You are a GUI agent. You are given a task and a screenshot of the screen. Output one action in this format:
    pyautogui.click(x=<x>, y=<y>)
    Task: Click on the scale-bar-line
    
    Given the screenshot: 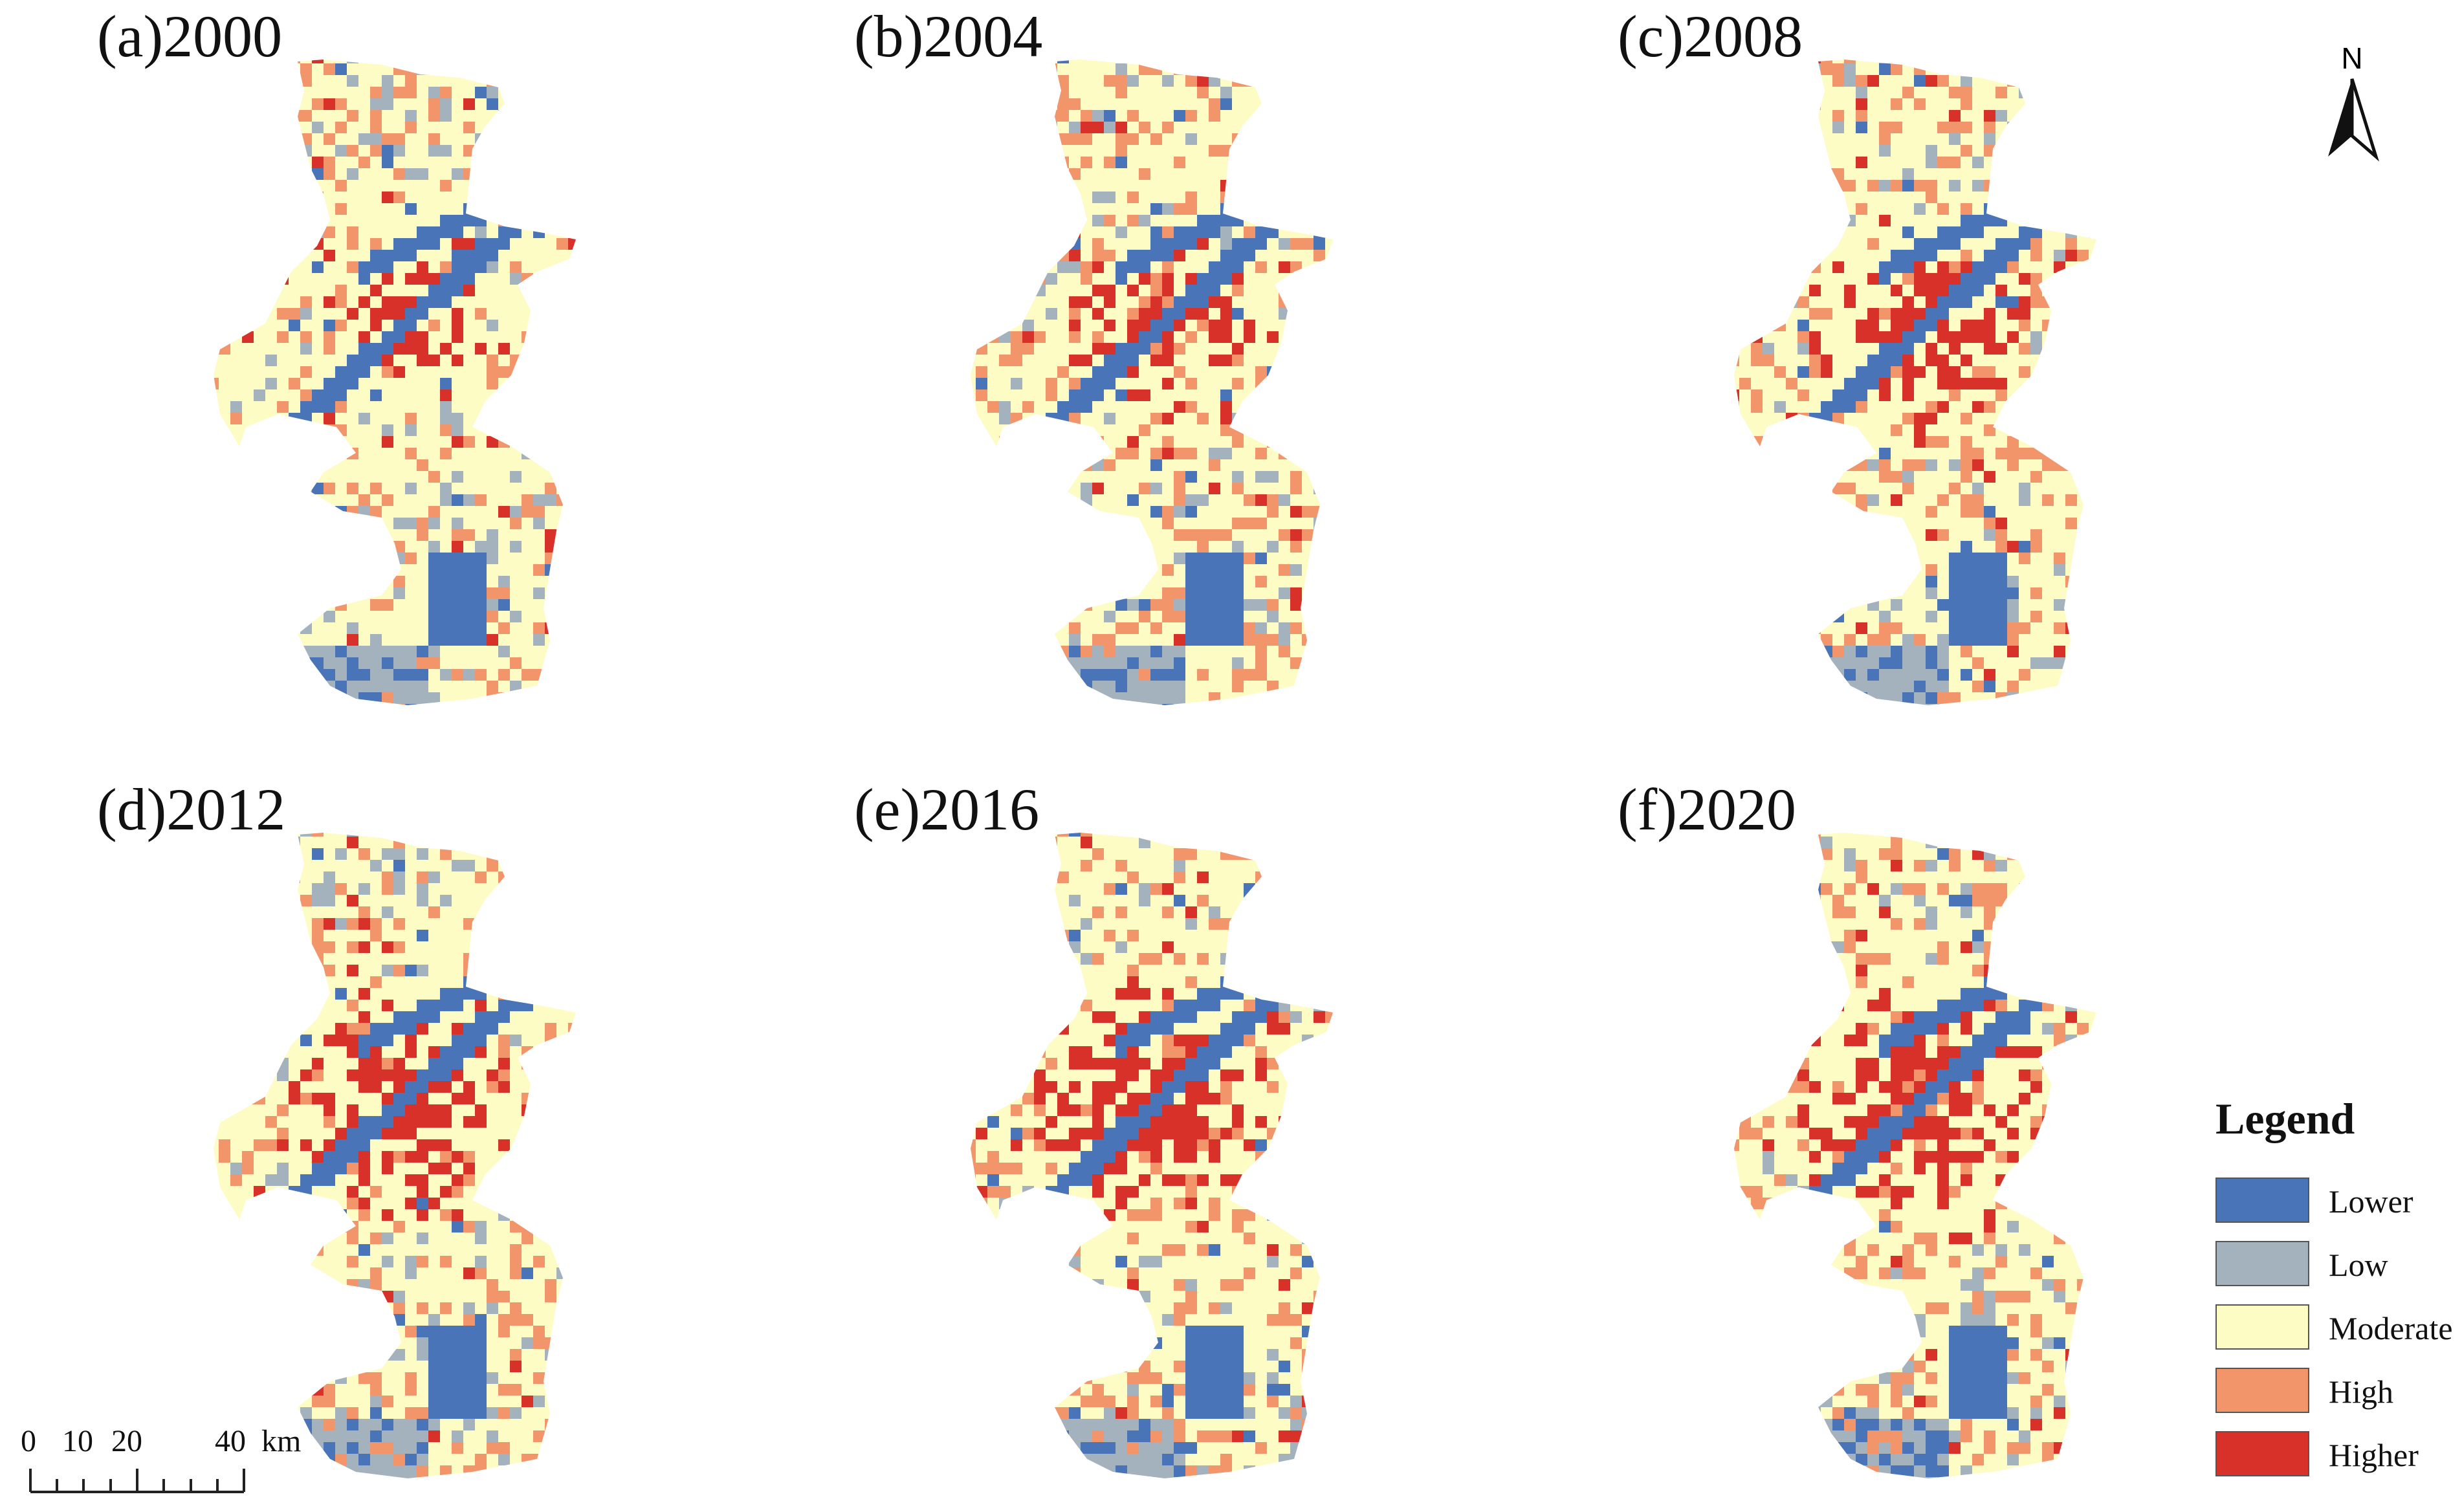 What is the action you would take?
    pyautogui.click(x=137, y=1481)
    